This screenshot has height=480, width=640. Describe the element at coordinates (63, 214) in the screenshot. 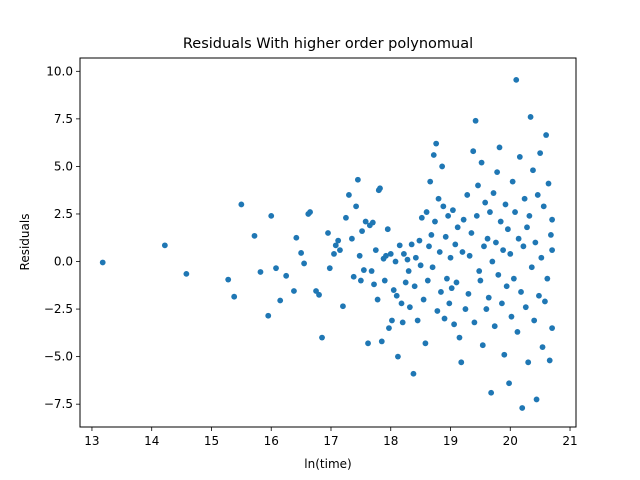

I see `y-tick-label: 2.5` at that location.